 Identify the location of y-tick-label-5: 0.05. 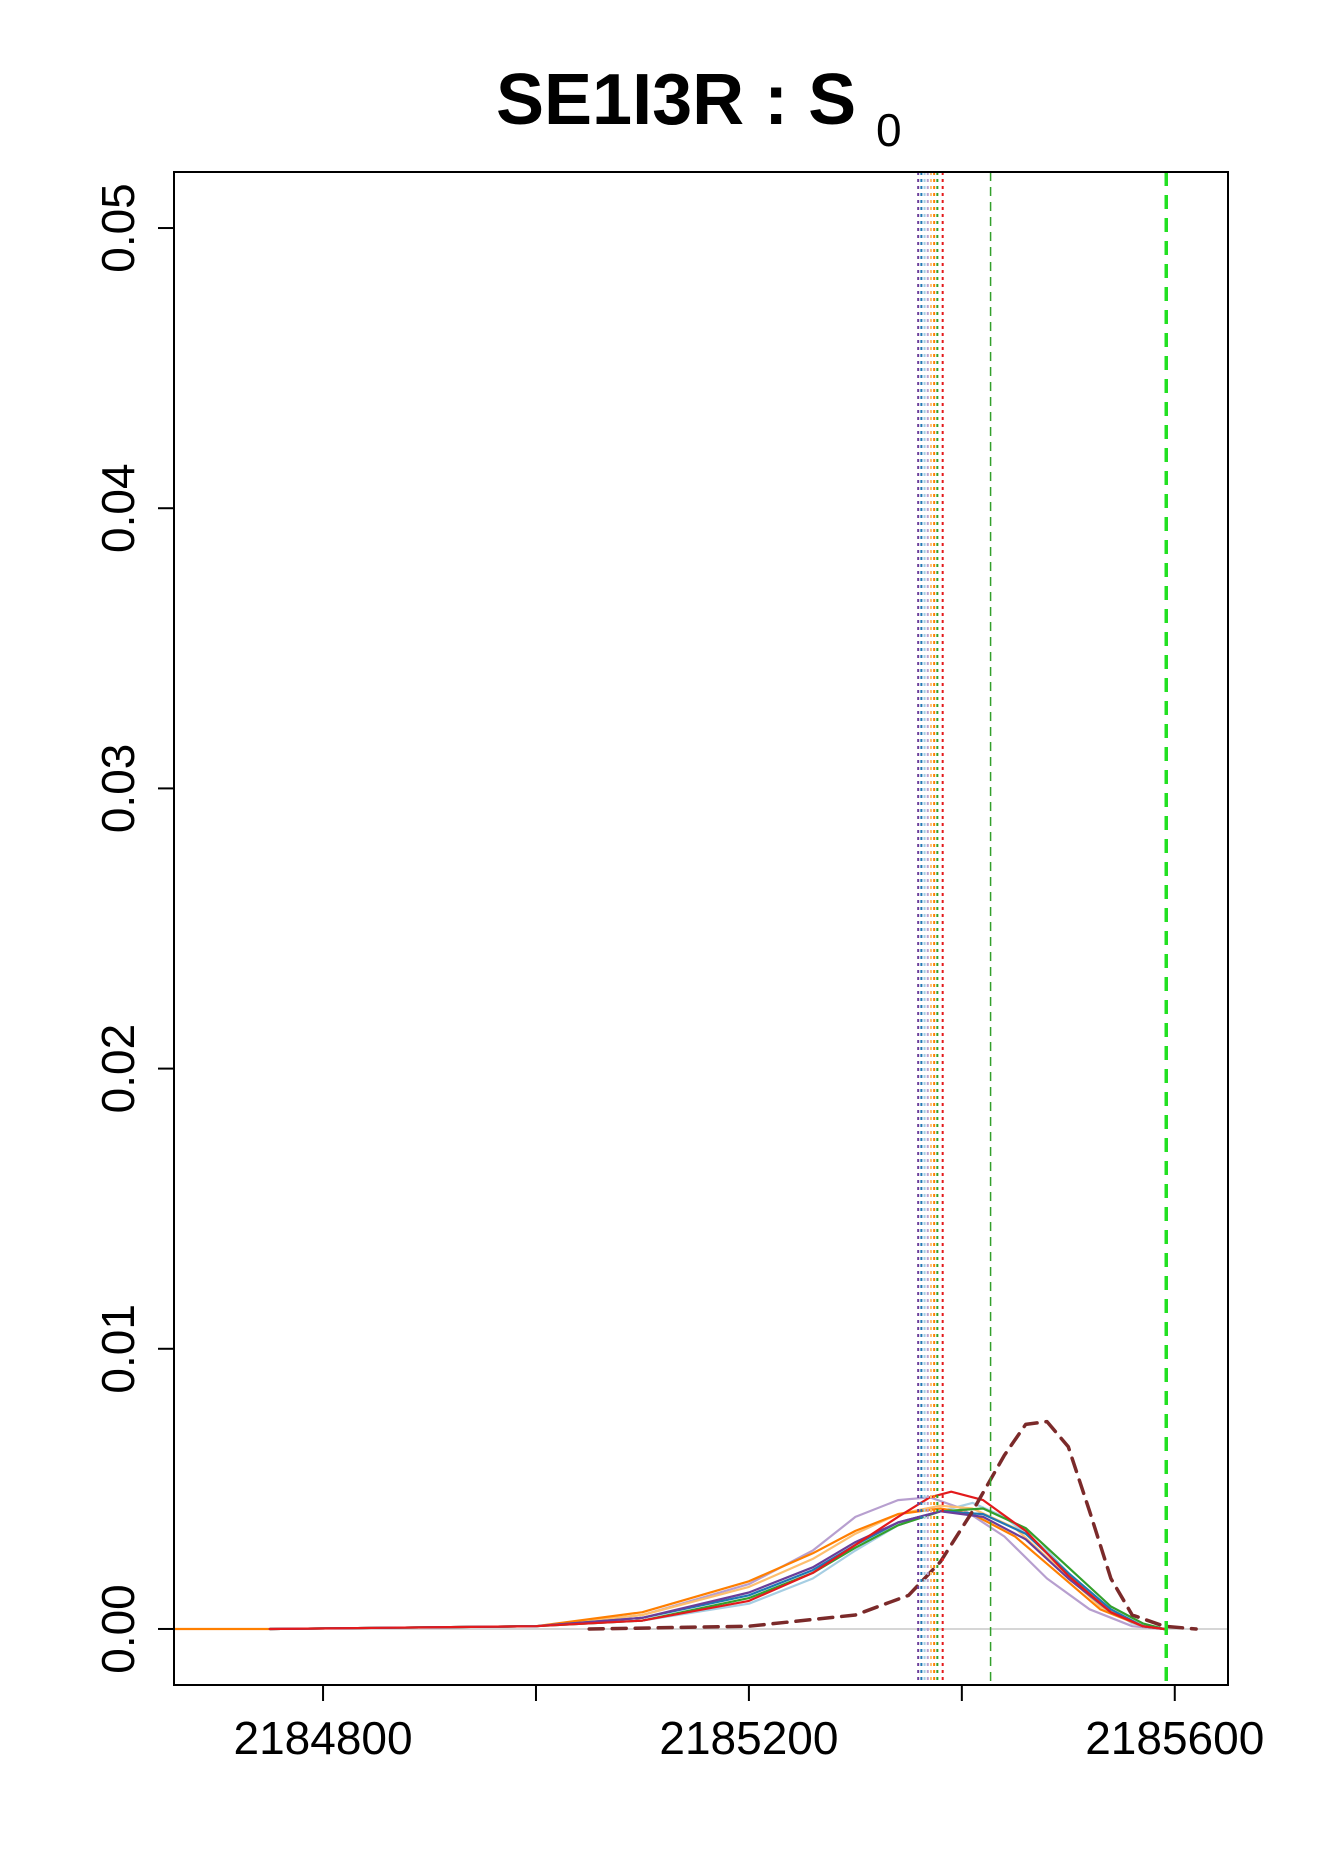
(118, 228).